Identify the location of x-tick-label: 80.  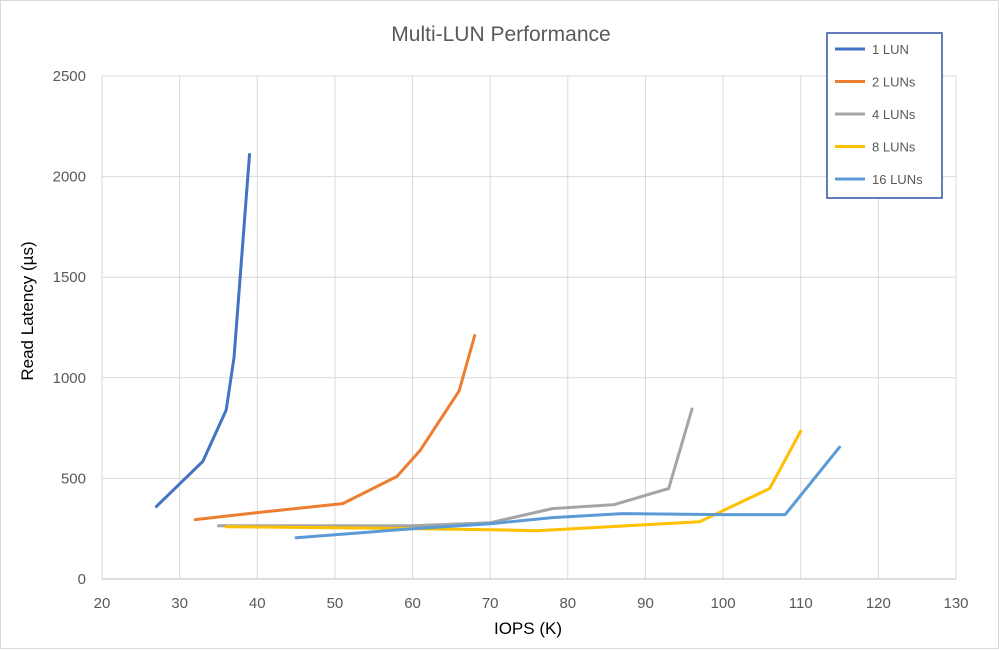
(567, 603).